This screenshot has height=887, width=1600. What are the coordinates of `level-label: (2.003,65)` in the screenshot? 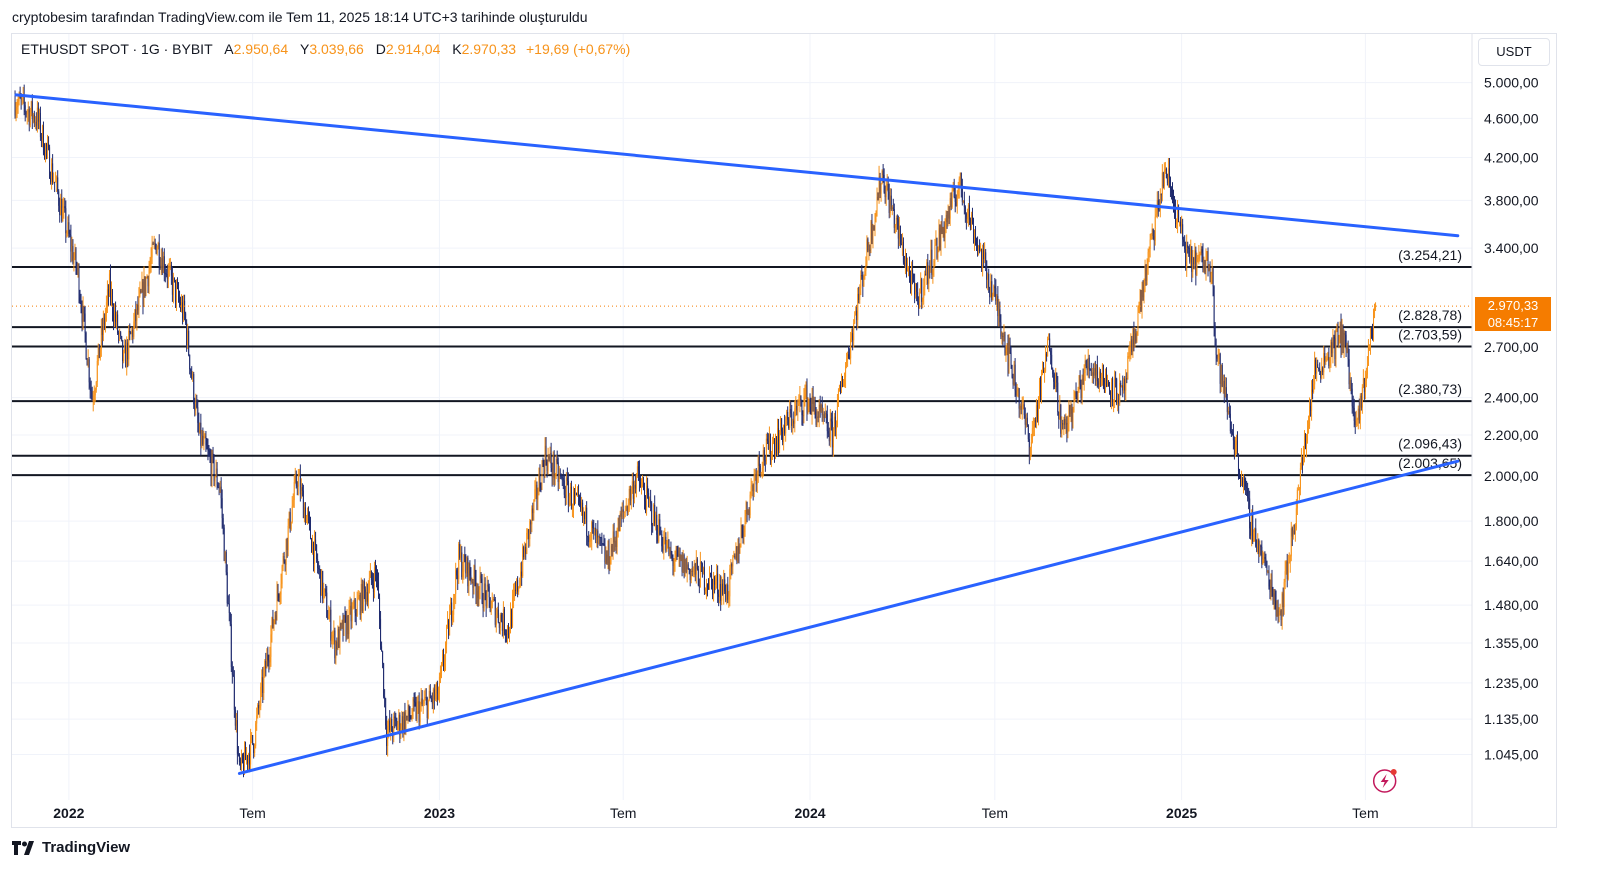 It's located at (1430, 463).